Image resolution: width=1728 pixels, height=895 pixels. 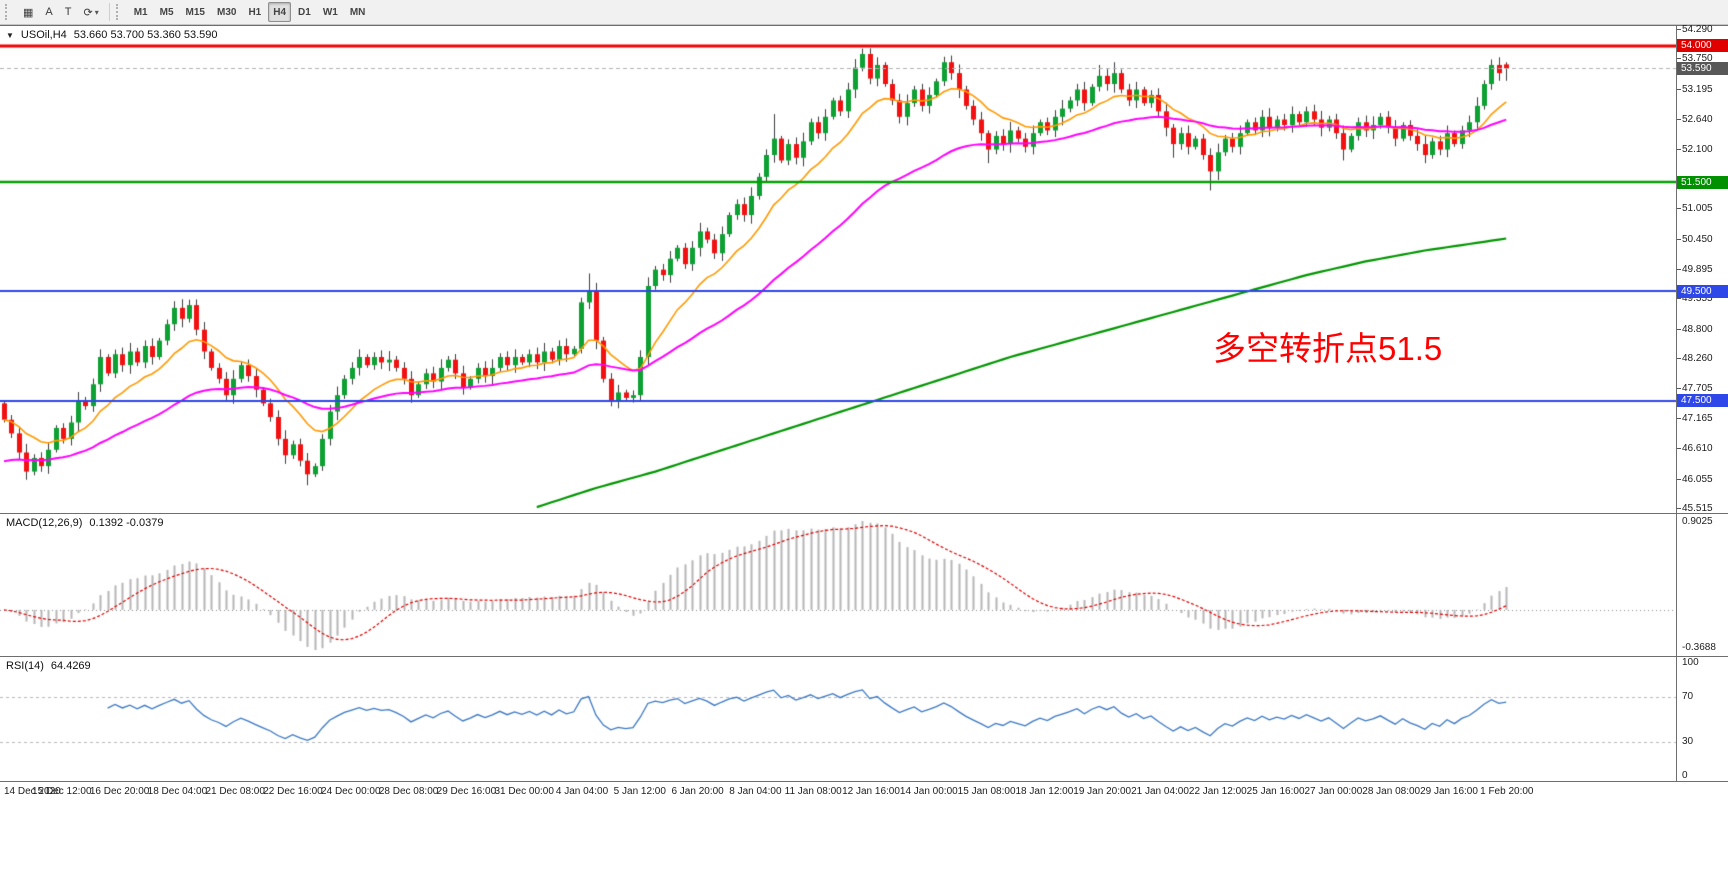 I want to click on time-label: 21 Jan 04:00, so click(x=1160, y=791).